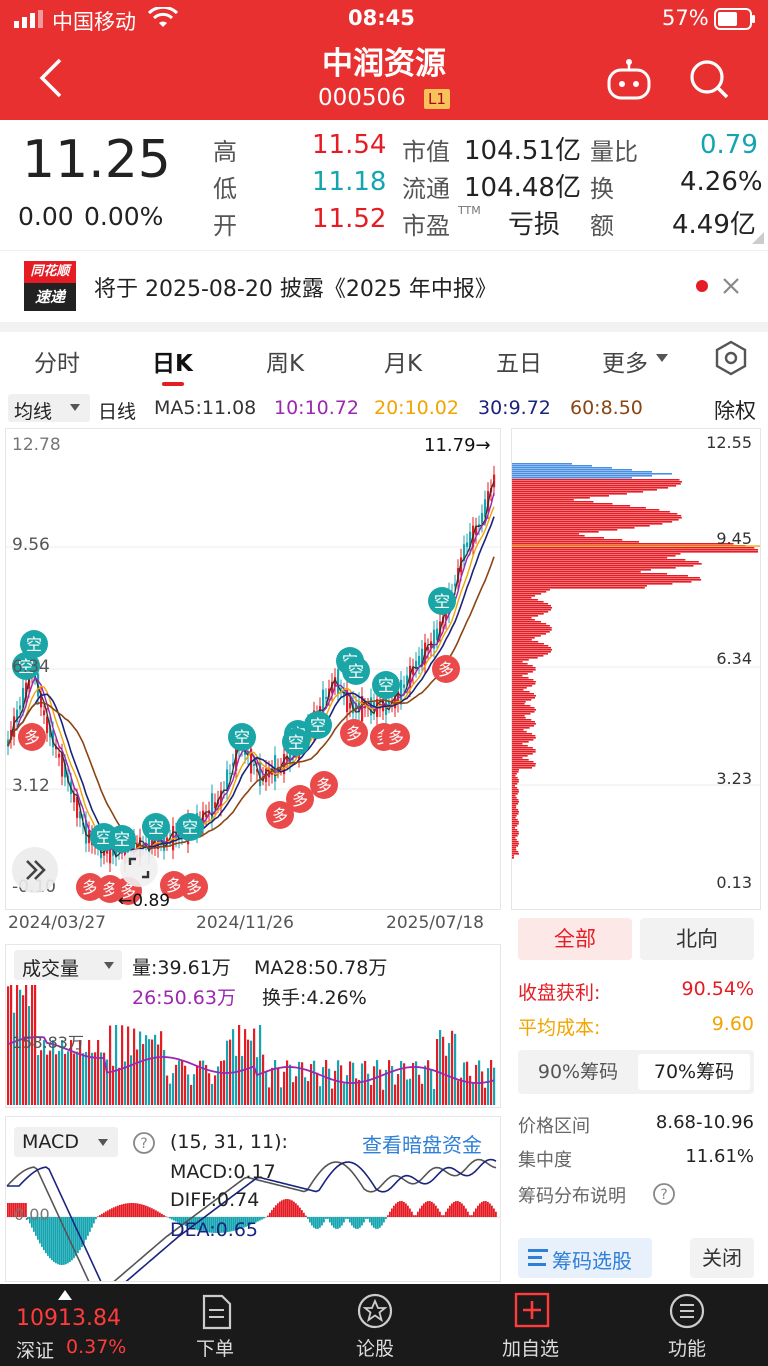 The width and height of the screenshot is (768, 1366). What do you see at coordinates (251, 702) in the screenshot?
I see `ma-line` at bounding box center [251, 702].